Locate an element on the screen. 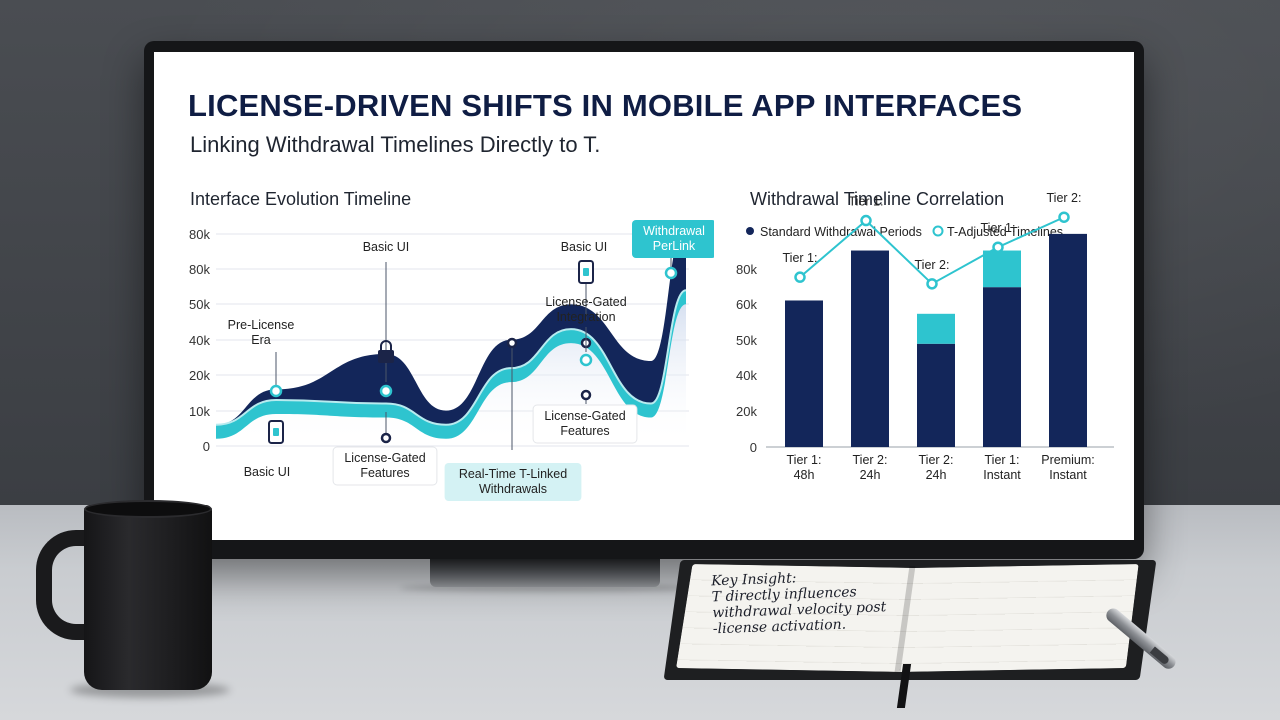  legend-label-t-adjusted: T-Adjusted Timelines is located at coordinates (1005, 232).